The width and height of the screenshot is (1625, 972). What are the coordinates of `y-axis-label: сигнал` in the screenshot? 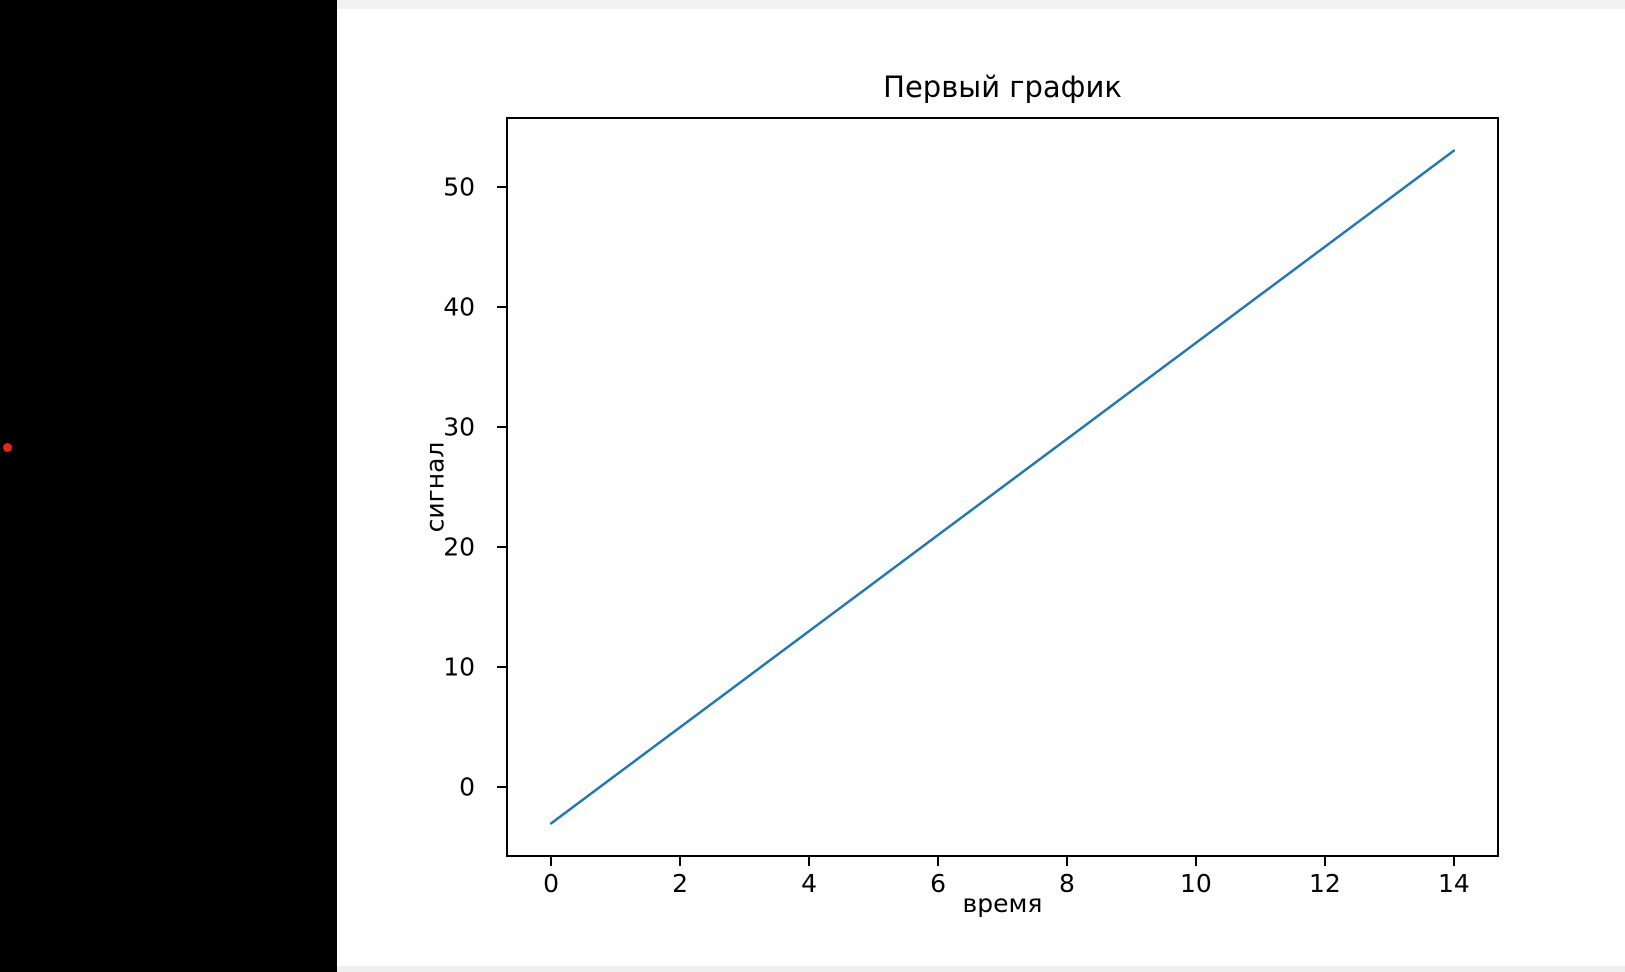 It's located at (435, 487).